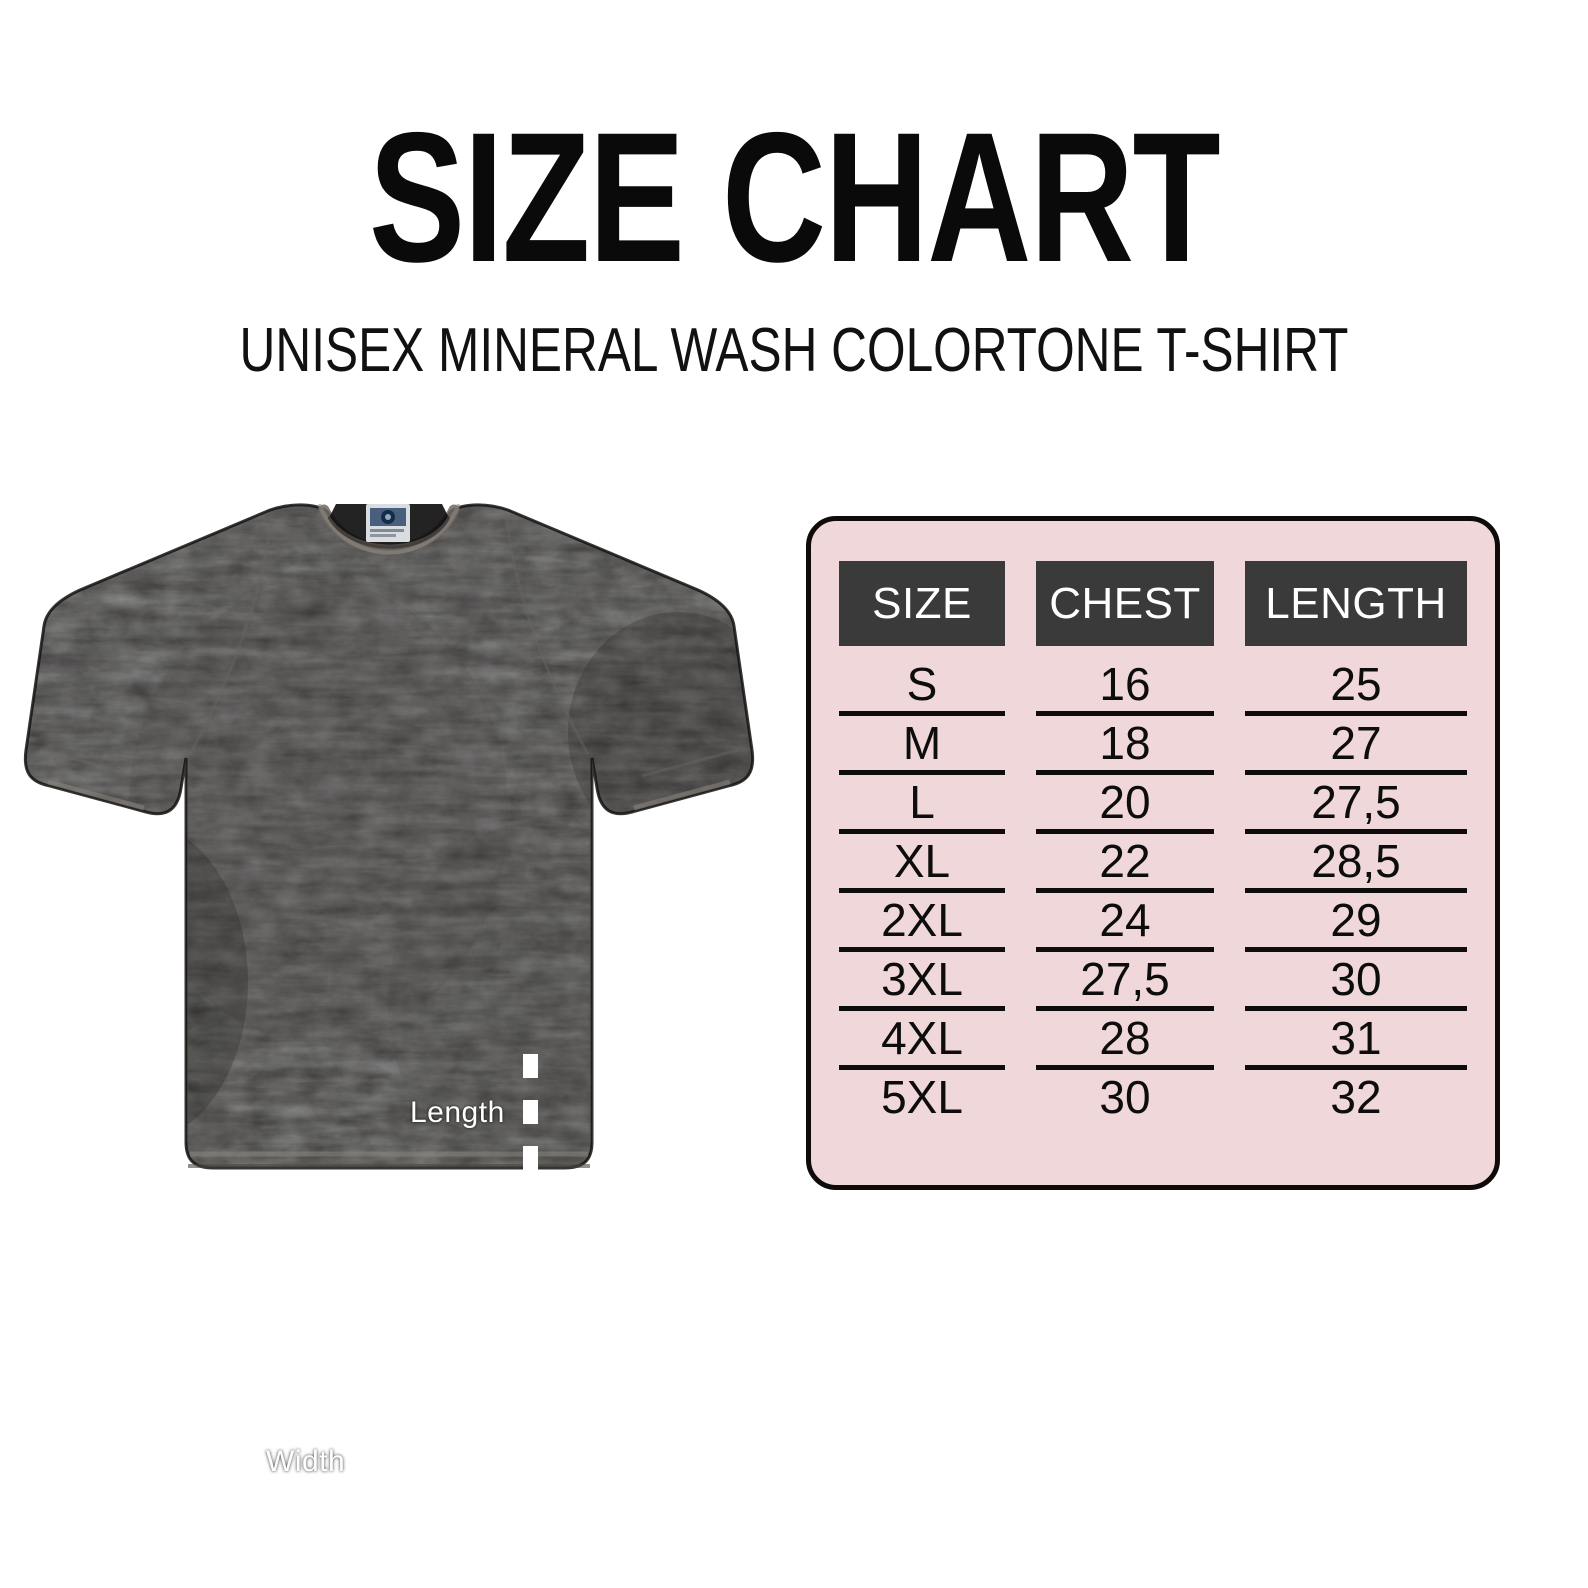 This screenshot has width=1588, height=1588. Describe the element at coordinates (1356, 862) in the screenshot. I see `cell-length: 28,5` at that location.